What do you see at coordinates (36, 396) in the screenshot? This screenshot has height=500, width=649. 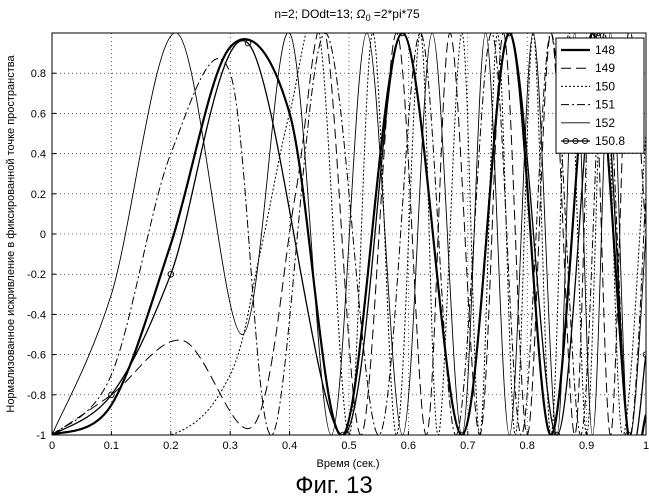 I see `y-tick-label: -0.8` at bounding box center [36, 396].